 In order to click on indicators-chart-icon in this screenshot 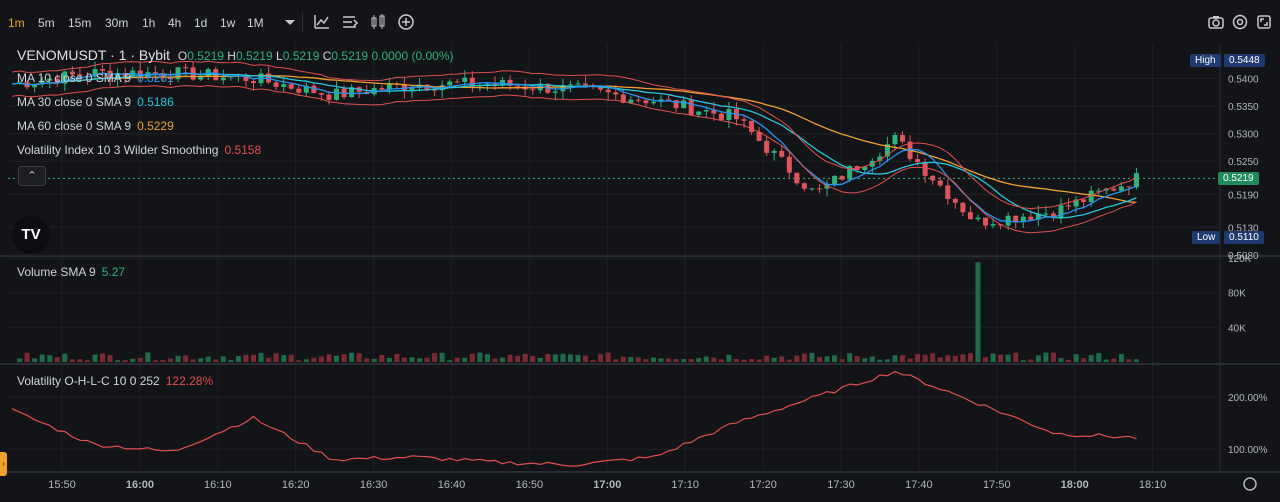, I will do `click(322, 22)`.